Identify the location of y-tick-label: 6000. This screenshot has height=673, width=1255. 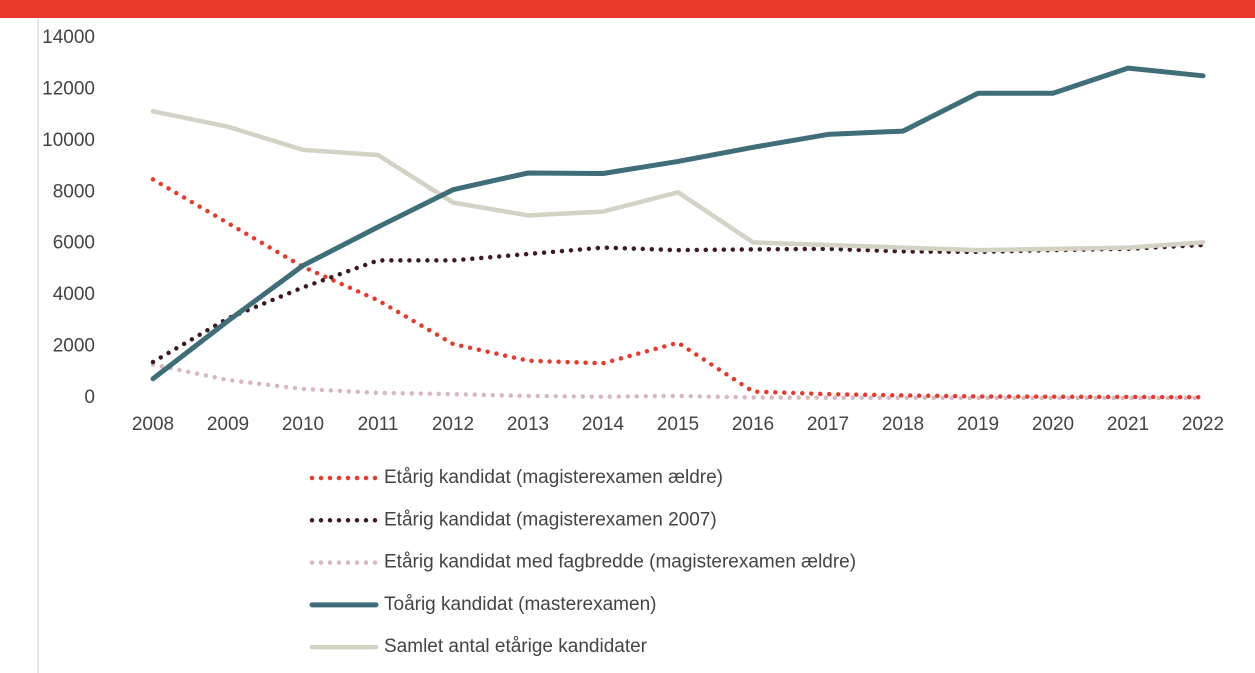
(74, 243).